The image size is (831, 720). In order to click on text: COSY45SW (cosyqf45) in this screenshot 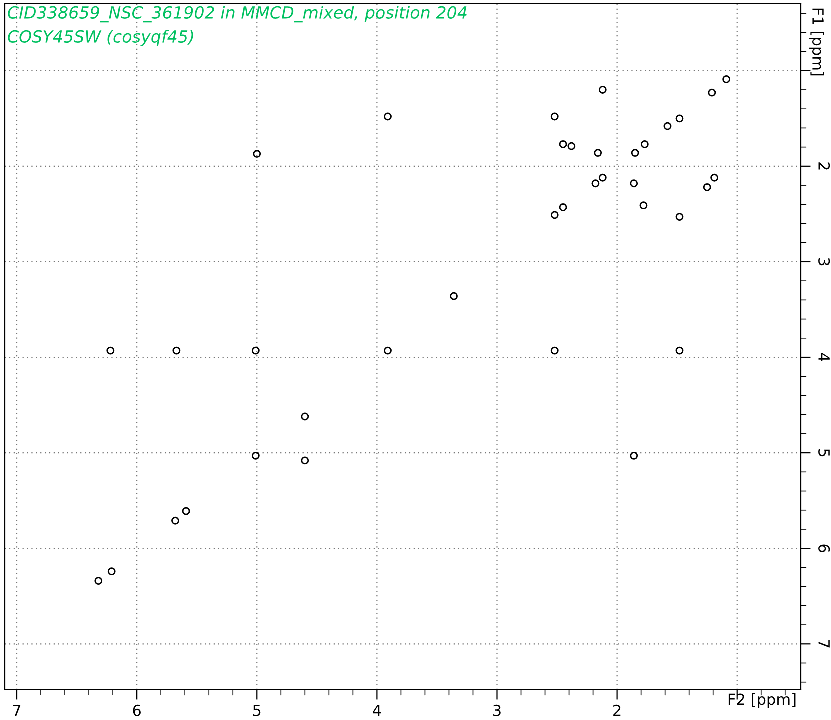, I will do `click(101, 38)`.